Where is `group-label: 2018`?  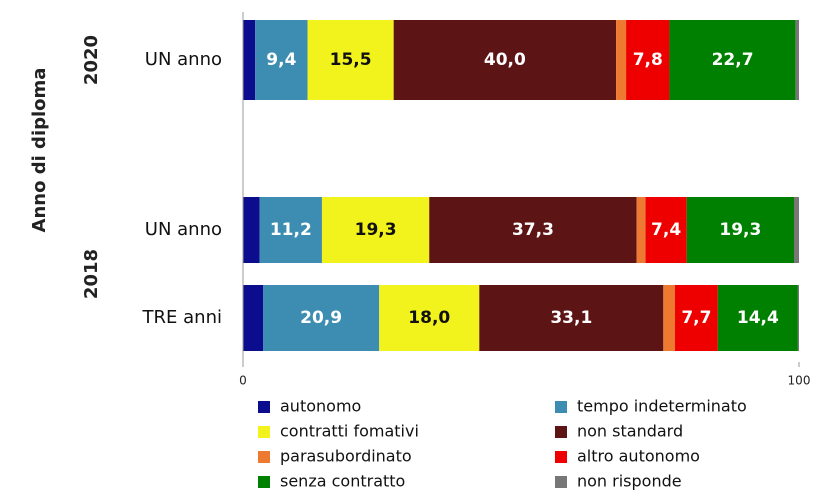 group-label: 2018 is located at coordinates (91, 274).